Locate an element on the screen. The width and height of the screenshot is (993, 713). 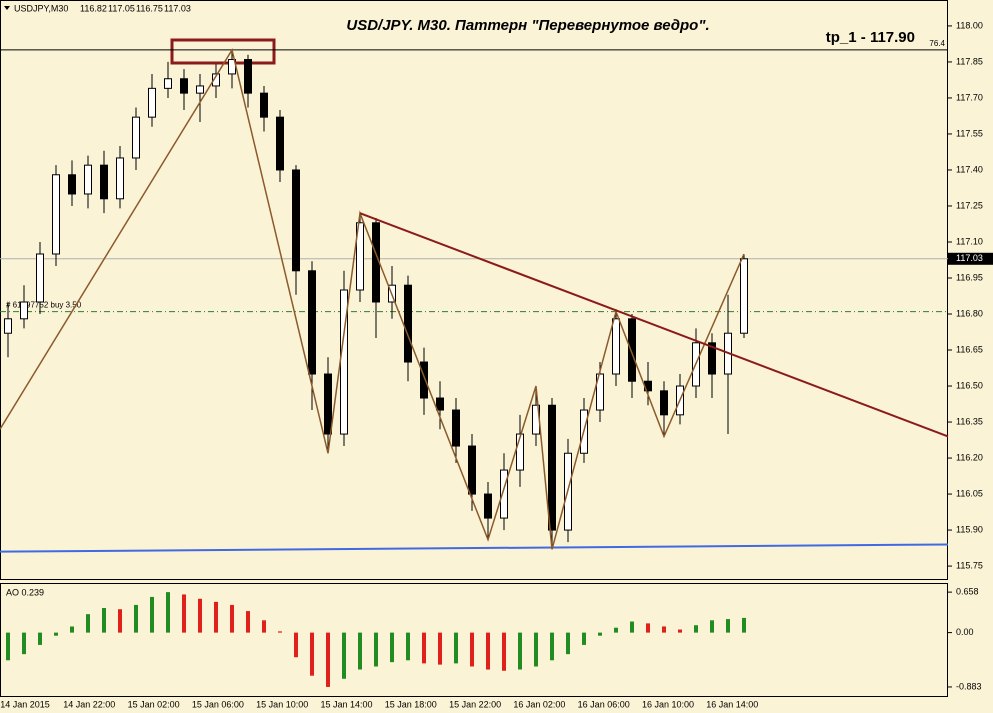
price-box is located at coordinates (970, 258).